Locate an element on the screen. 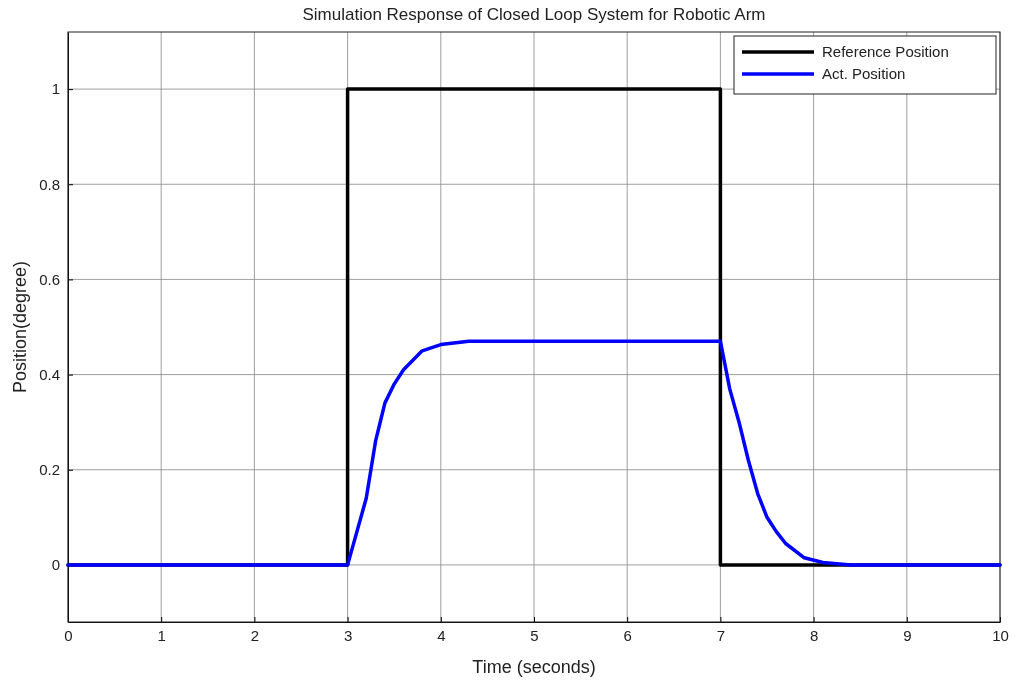  x-tick-label: 5 is located at coordinates (534, 635).